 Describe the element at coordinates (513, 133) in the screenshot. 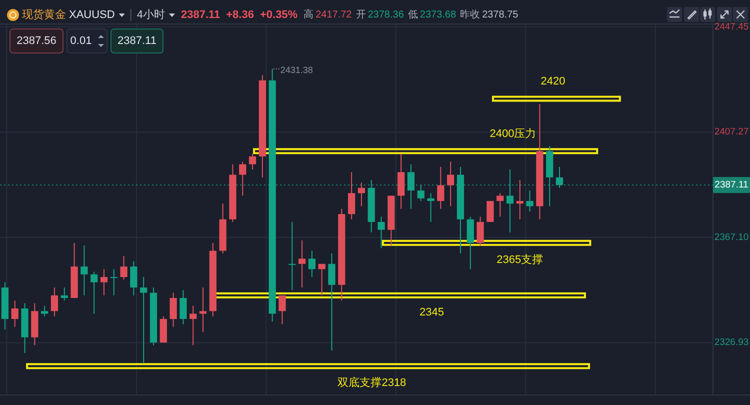

I see `ref-line-label: 2400压力` at that location.